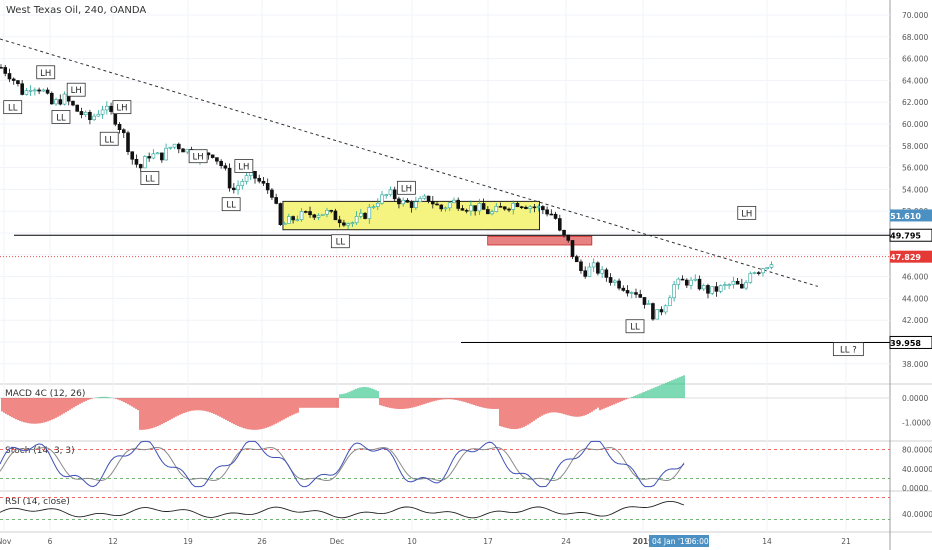  What do you see at coordinates (917, 469) in the screenshot?
I see `stoch-tick-label: 40.0000` at bounding box center [917, 469].